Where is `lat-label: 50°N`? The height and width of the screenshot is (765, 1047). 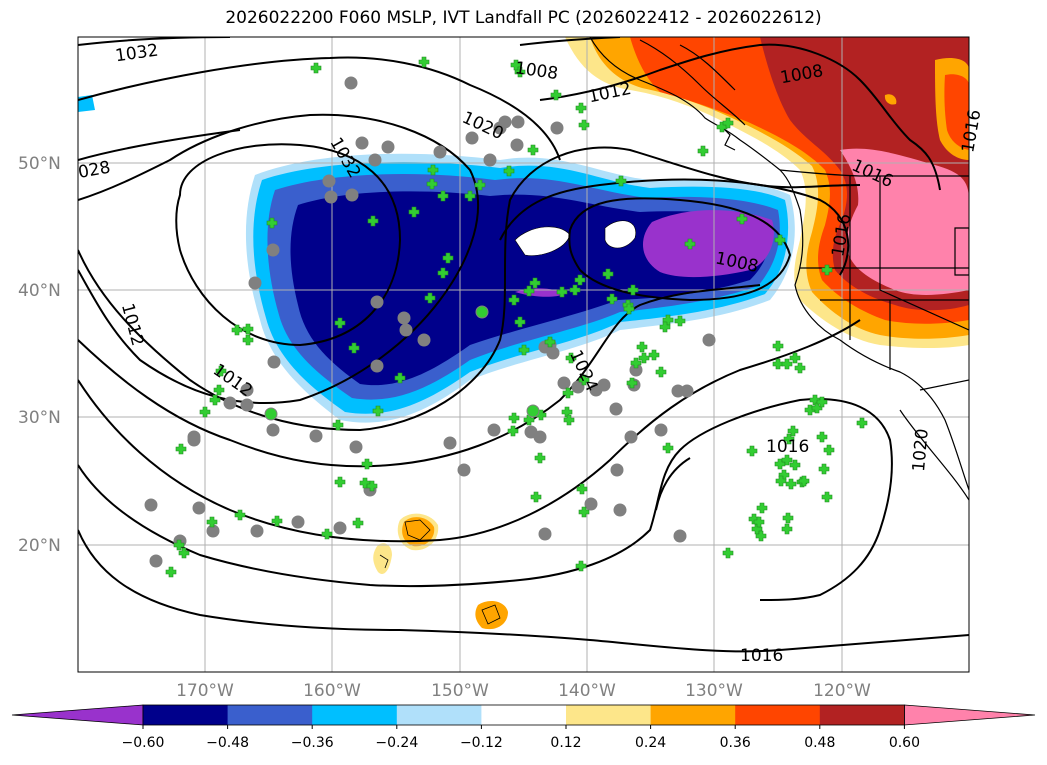 lat-label: 50°N is located at coordinates (39, 164).